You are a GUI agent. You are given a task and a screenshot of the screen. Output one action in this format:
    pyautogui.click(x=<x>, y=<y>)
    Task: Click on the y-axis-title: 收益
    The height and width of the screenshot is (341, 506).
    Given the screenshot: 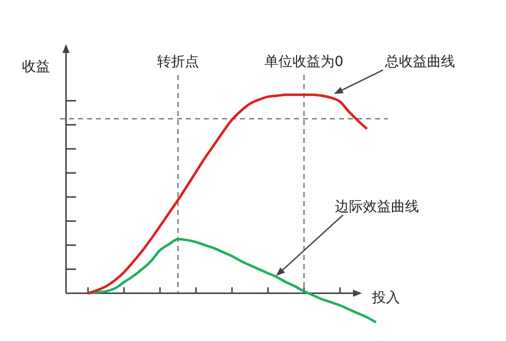 What is the action you would take?
    pyautogui.click(x=36, y=67)
    